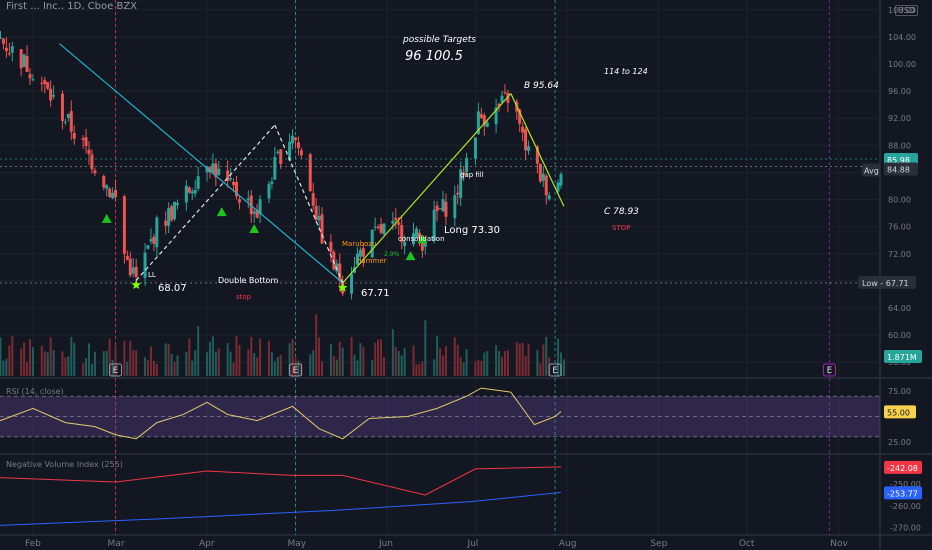 Image resolution: width=932 pixels, height=550 pixels. What do you see at coordinates (385, 544) in the screenshot?
I see `date-axis-tick: Jun` at bounding box center [385, 544].